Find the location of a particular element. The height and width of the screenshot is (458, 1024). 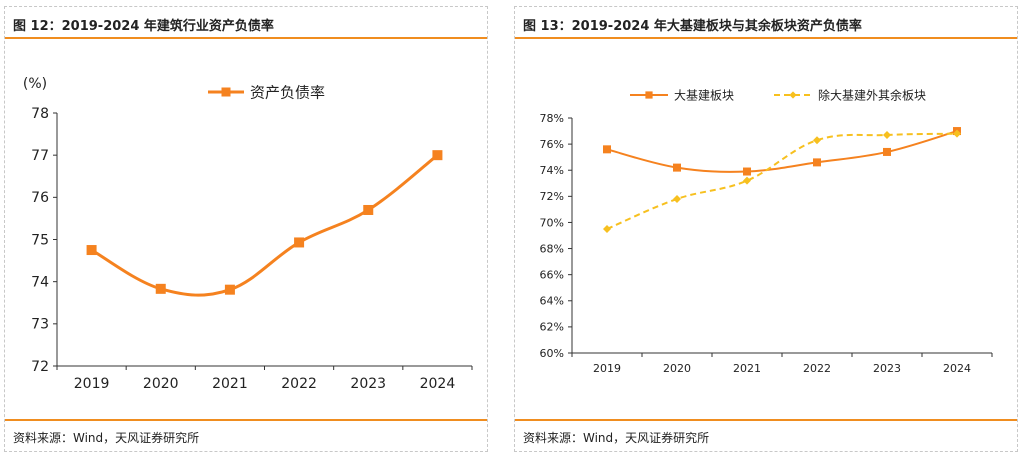

right-y-tick-label: 72% is located at coordinates (552, 196).